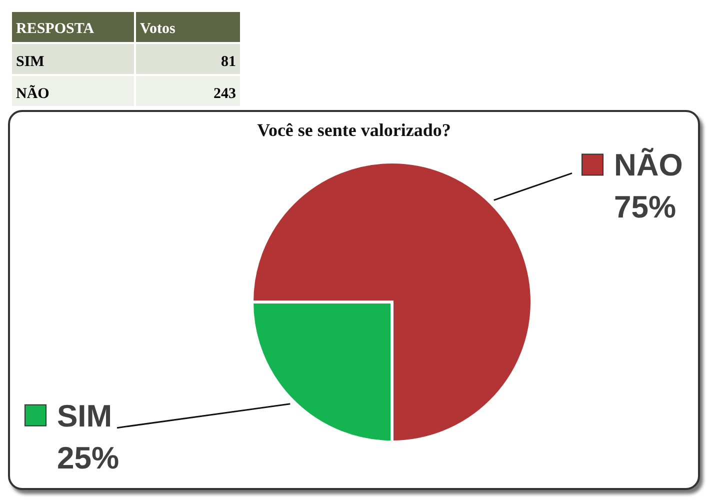 This screenshot has width=710, height=500. I want to click on data-label: 75%, so click(645, 207).